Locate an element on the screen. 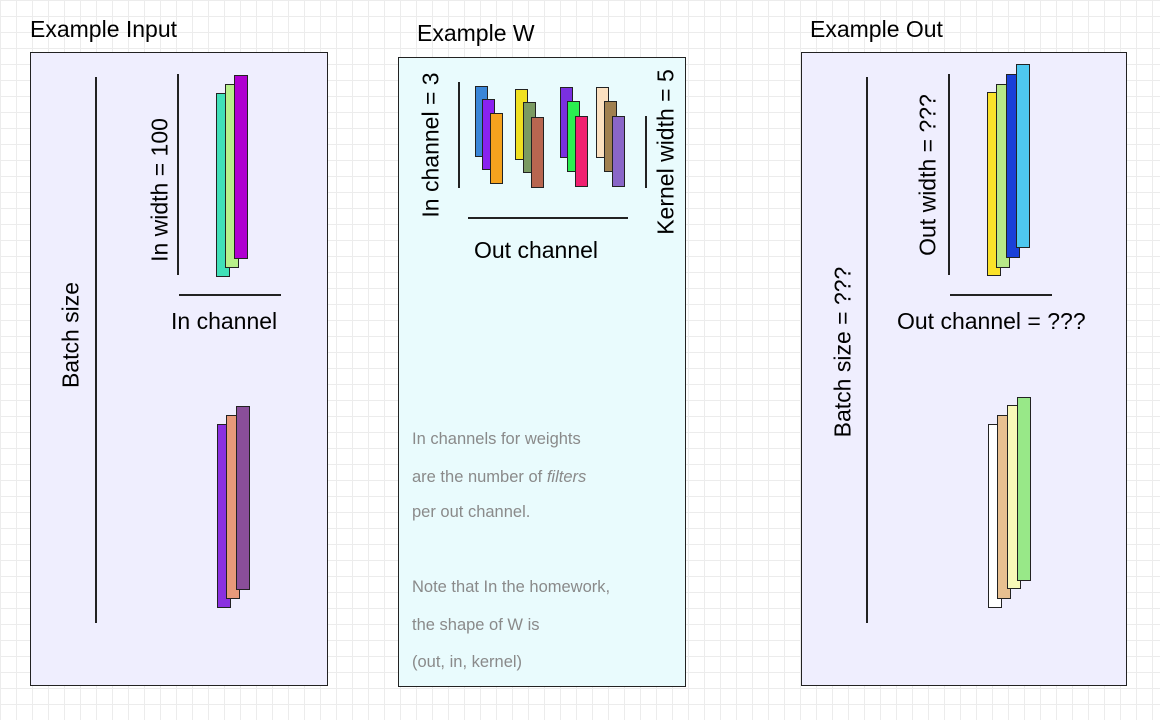  output-sample1-channel4-bar is located at coordinates (1023, 156).